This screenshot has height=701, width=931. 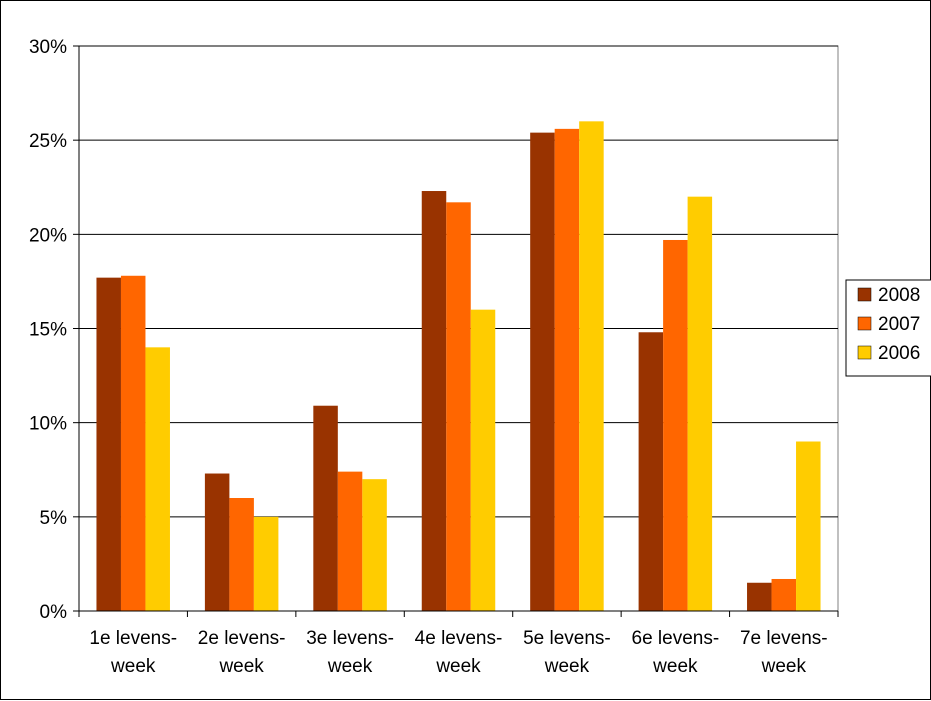 I want to click on x-tick-label: 7e levens-, so click(x=784, y=638).